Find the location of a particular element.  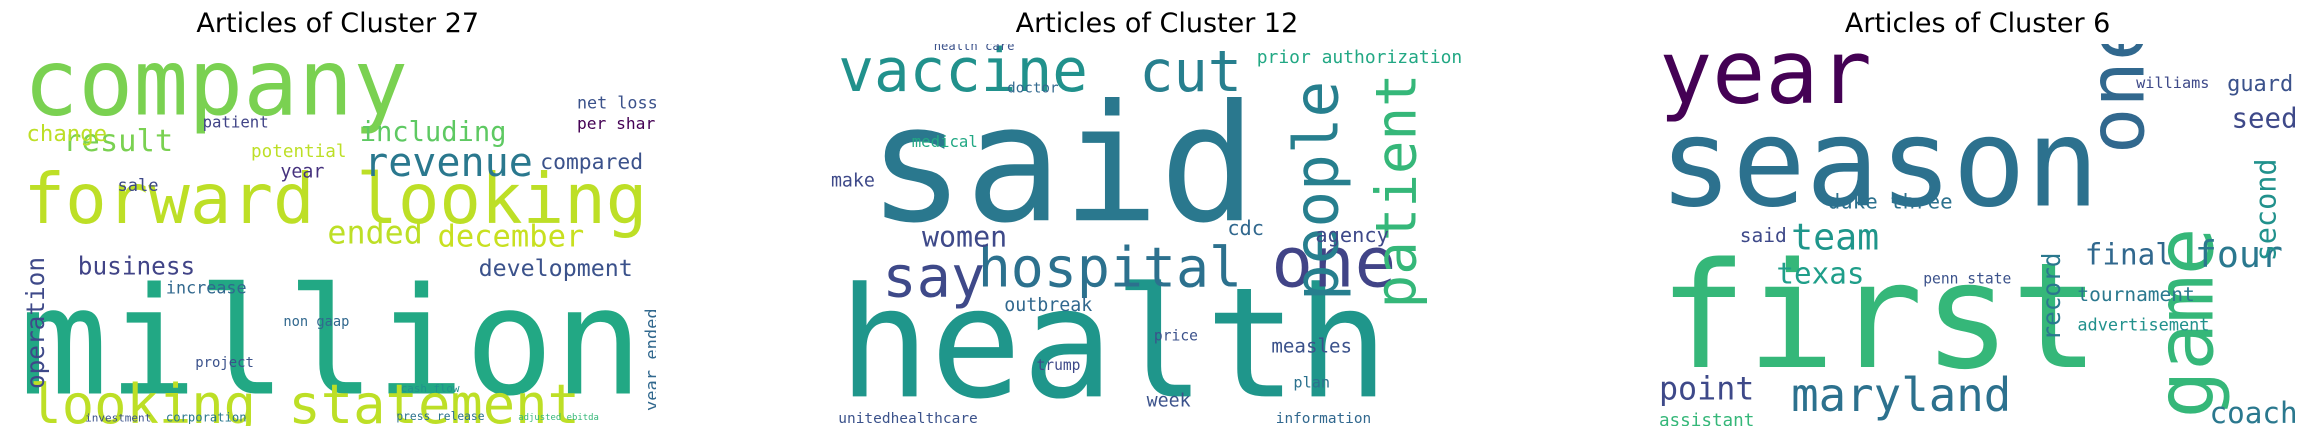

cloud-word: first is located at coordinates (1879, 316).